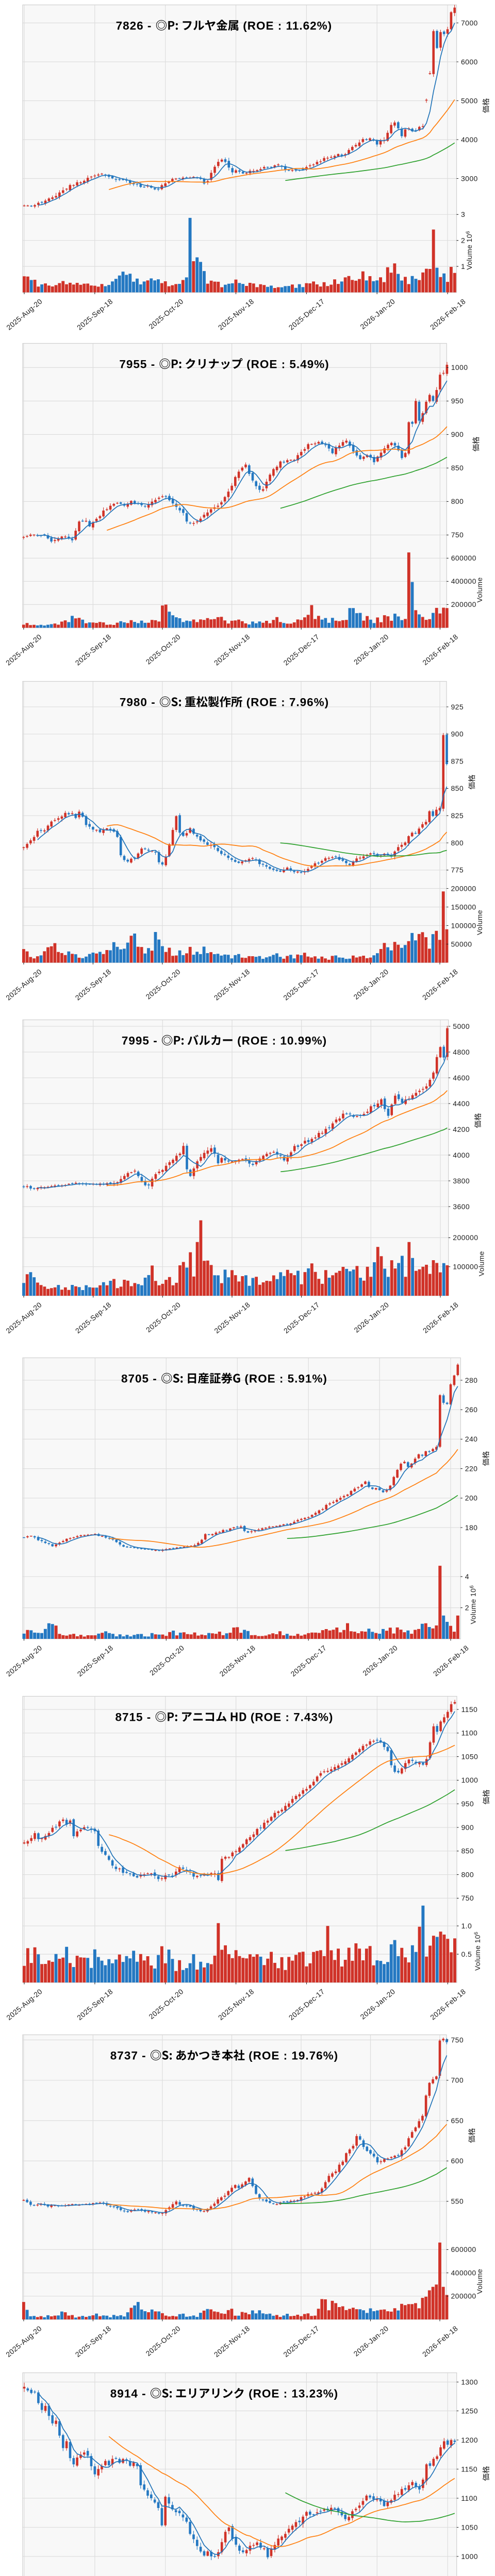 The width and height of the screenshot is (495, 2576). Describe the element at coordinates (466, 1954) in the screenshot. I see `svg-text: 0.5` at that location.